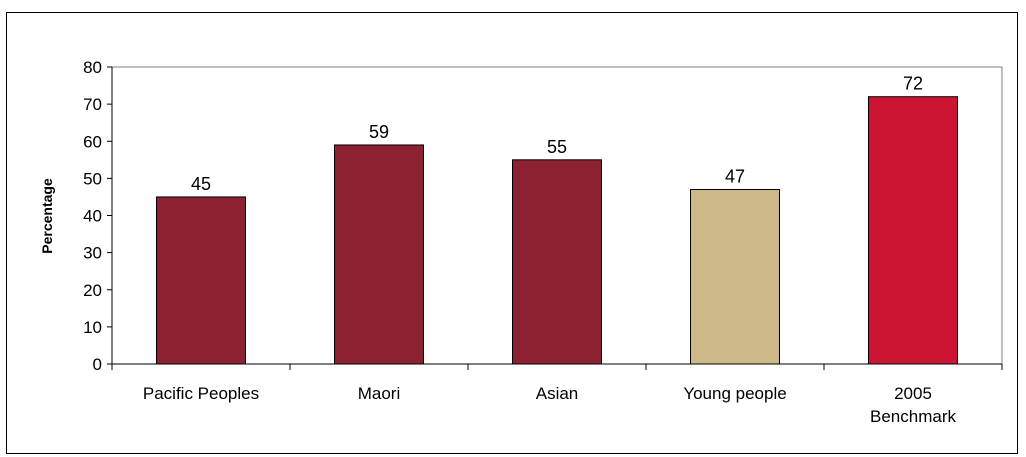 The height and width of the screenshot is (457, 1026). Describe the element at coordinates (92, 327) in the screenshot. I see `y-tick-label: 10` at that location.